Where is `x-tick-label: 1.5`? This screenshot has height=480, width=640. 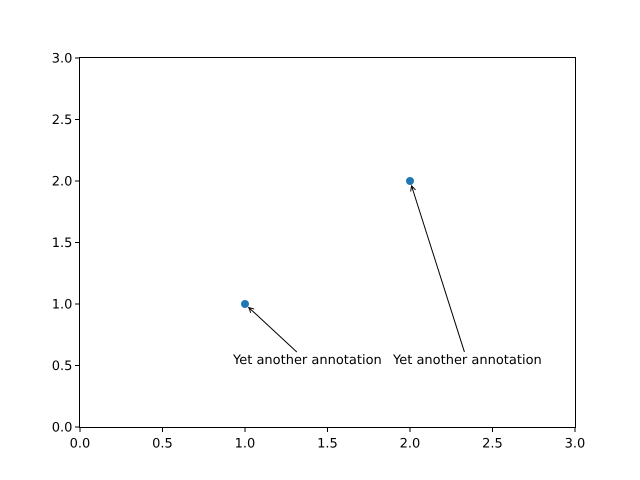
x-tick-label: 1.5 is located at coordinates (327, 444).